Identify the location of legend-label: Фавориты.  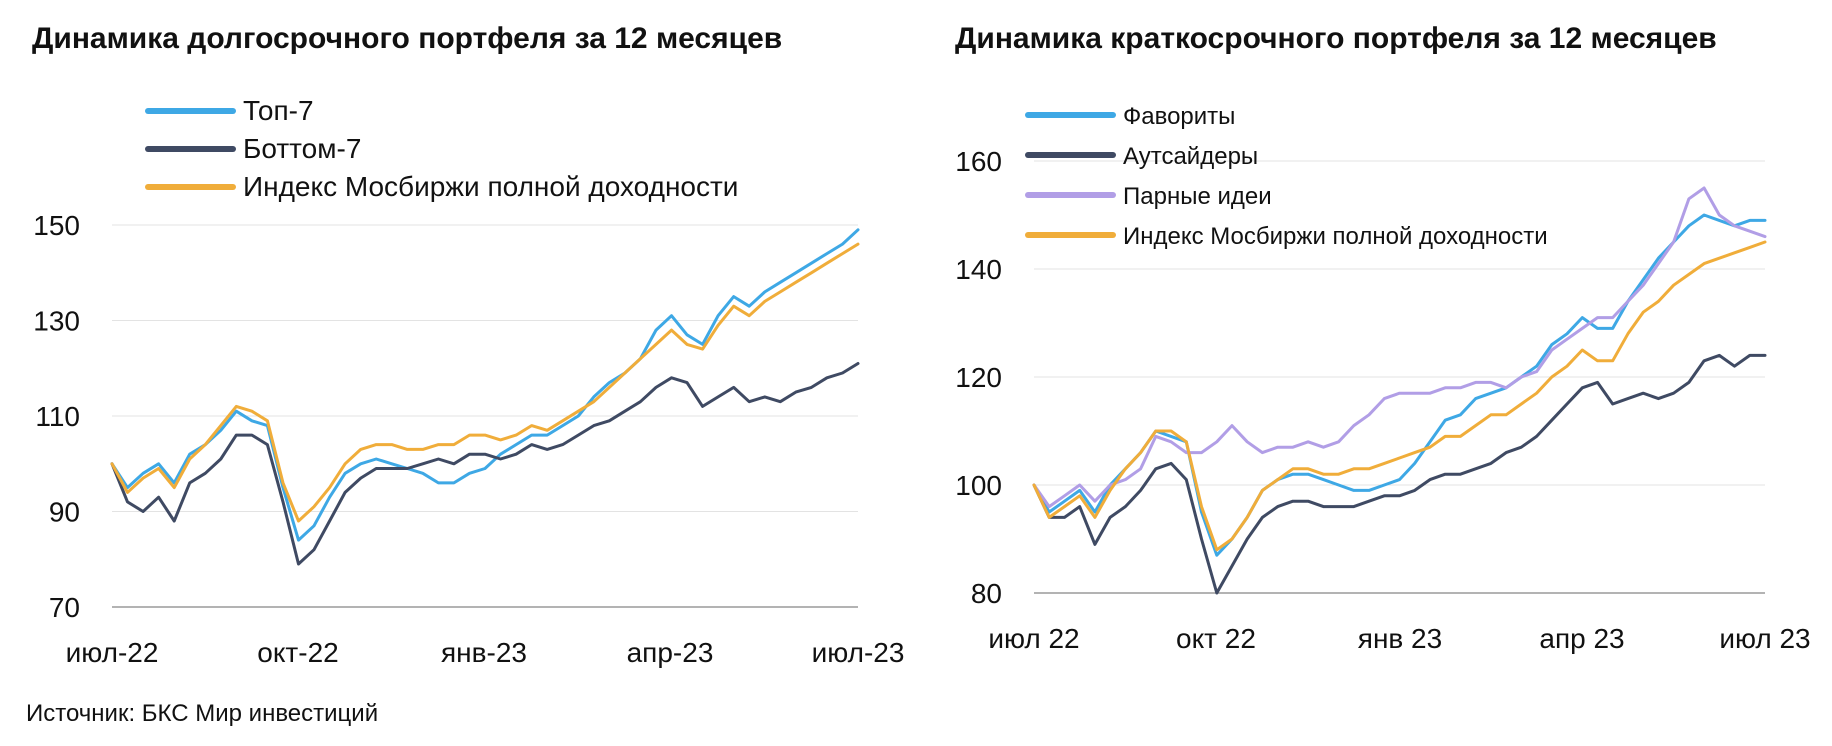
(1179, 116).